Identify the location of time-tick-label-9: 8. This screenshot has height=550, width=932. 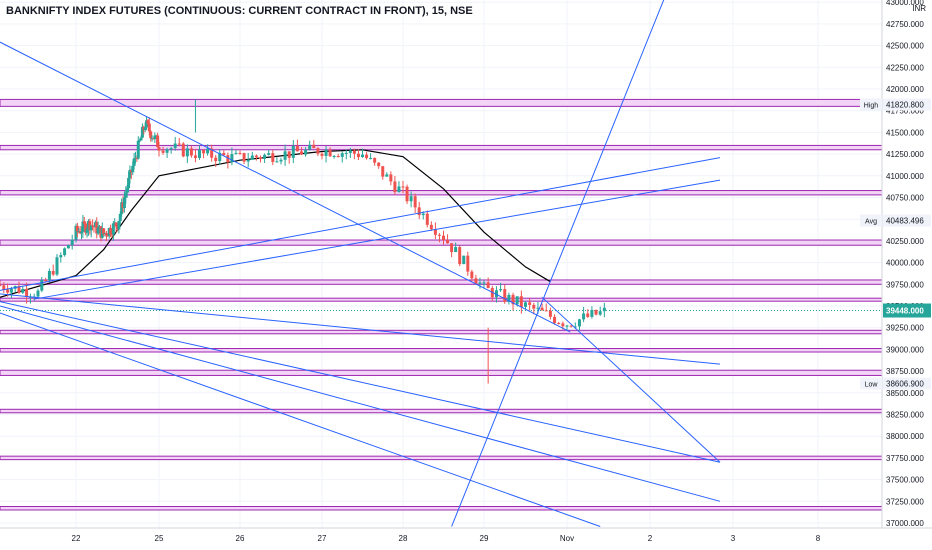
(818, 538).